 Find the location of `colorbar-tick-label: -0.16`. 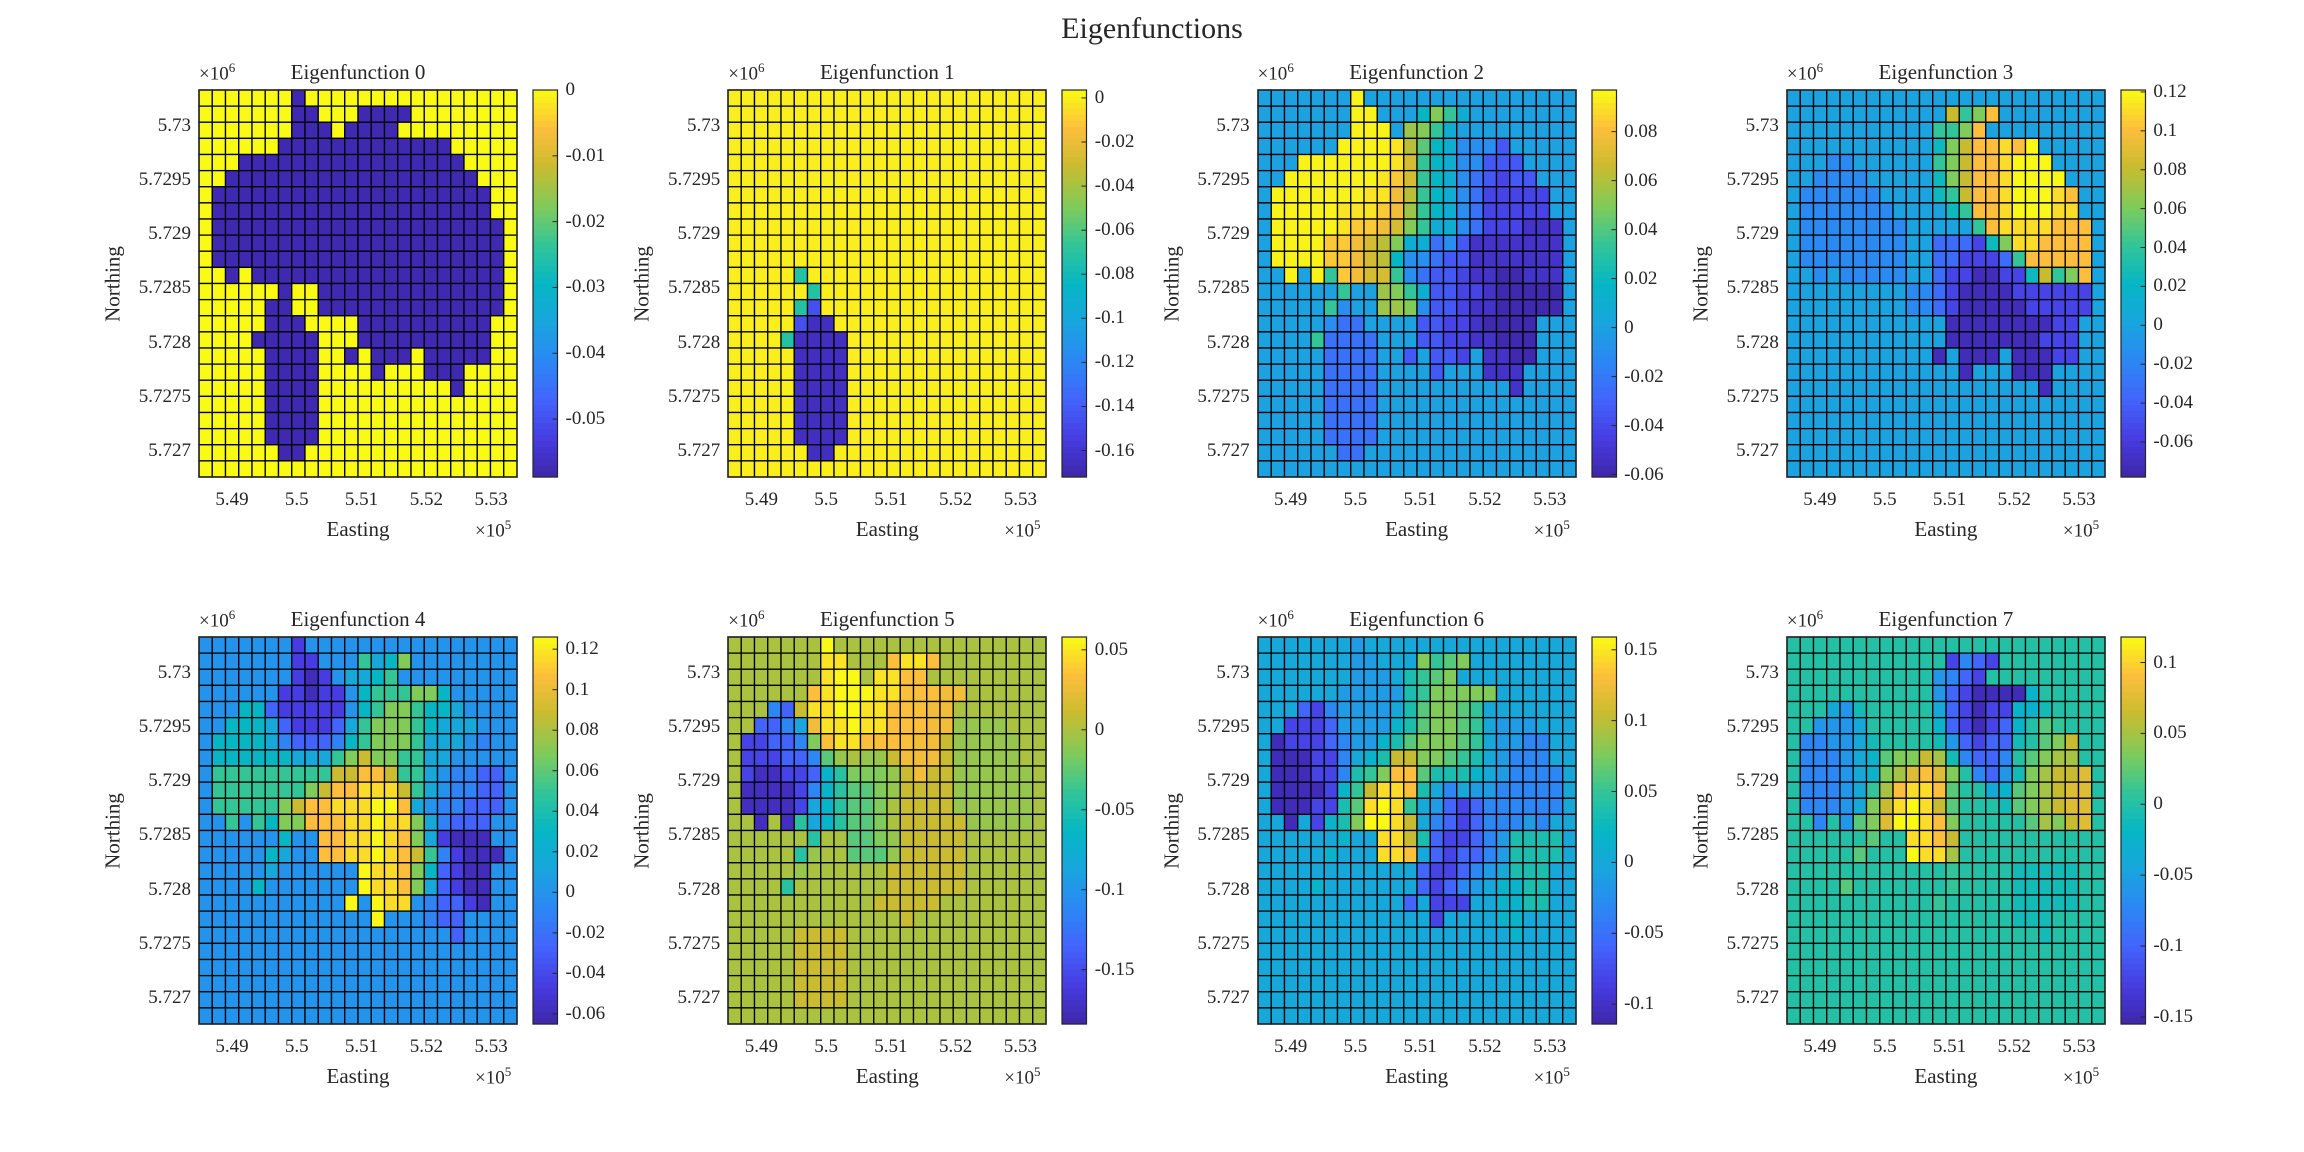

colorbar-tick-label: -0.16 is located at coordinates (1114, 450).